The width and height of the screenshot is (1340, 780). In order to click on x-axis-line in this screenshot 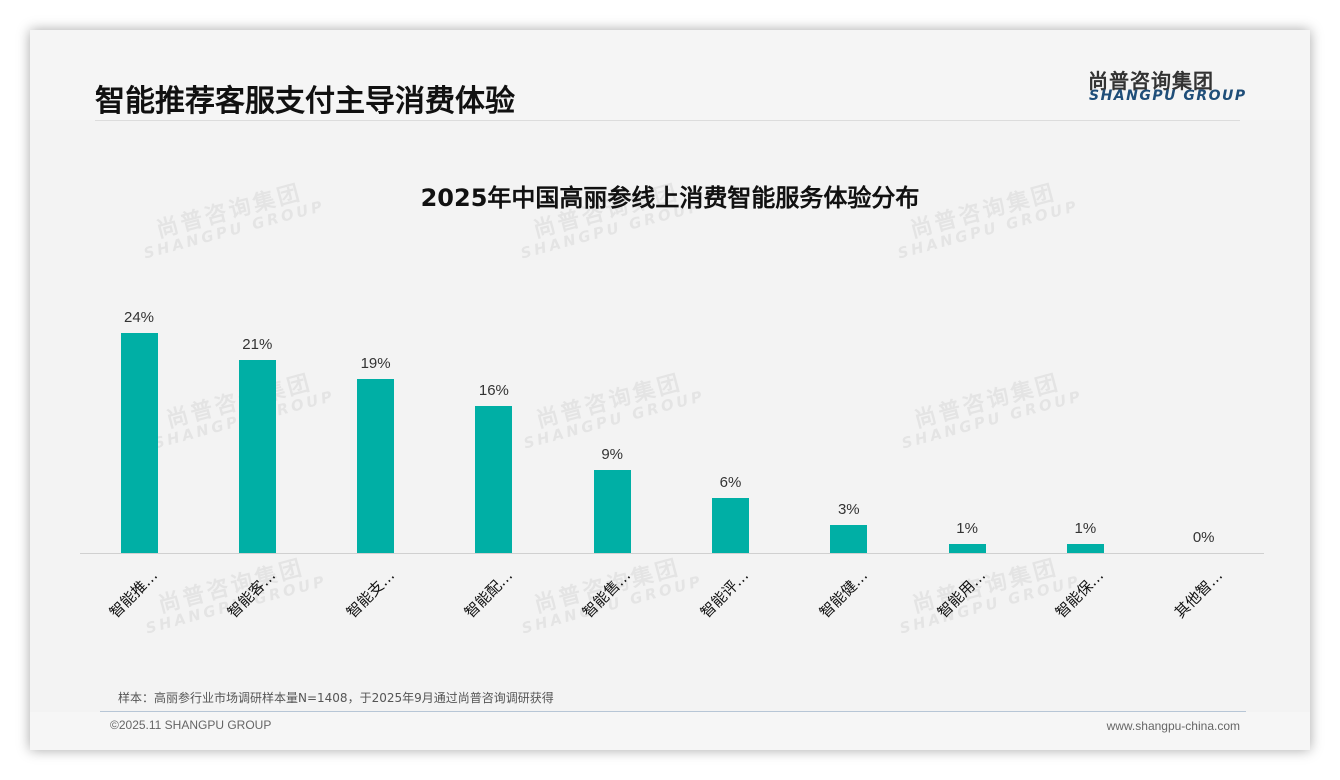, I will do `click(672, 553)`.